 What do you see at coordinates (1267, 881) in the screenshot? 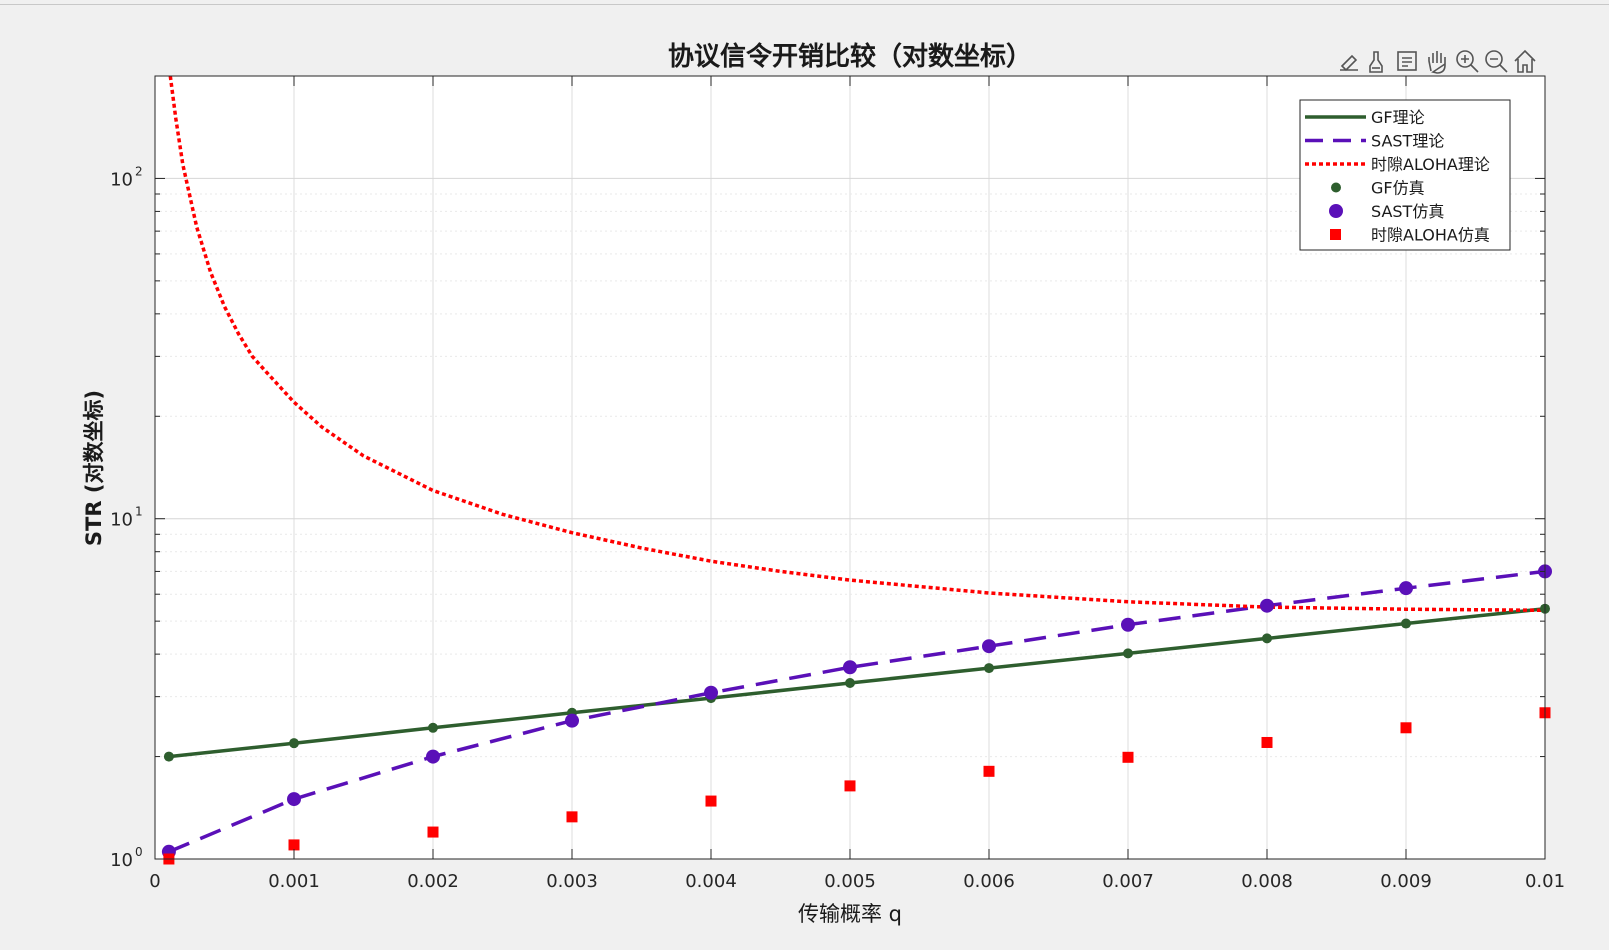
I see `x-tick-label: 0.008` at bounding box center [1267, 881].